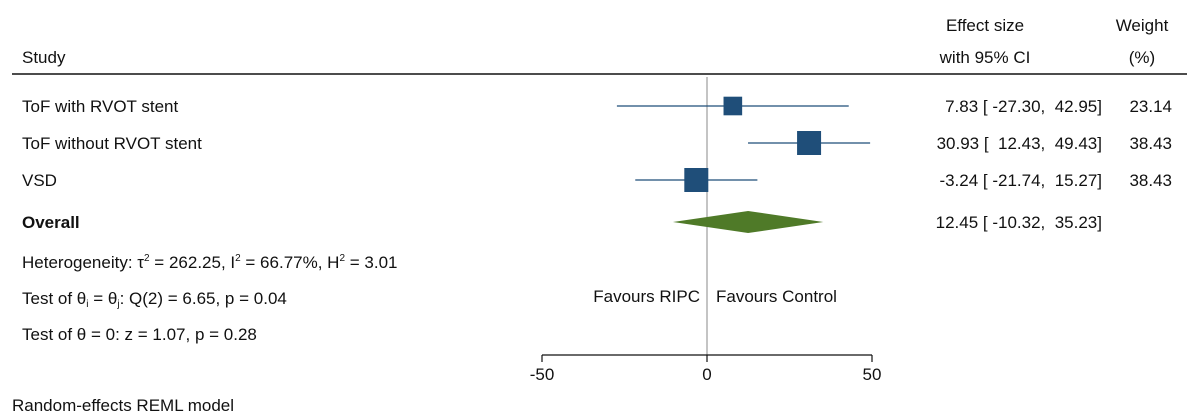 The height and width of the screenshot is (420, 1187). What do you see at coordinates (776, 296) in the screenshot?
I see `favours-right-label: Favours Control` at bounding box center [776, 296].